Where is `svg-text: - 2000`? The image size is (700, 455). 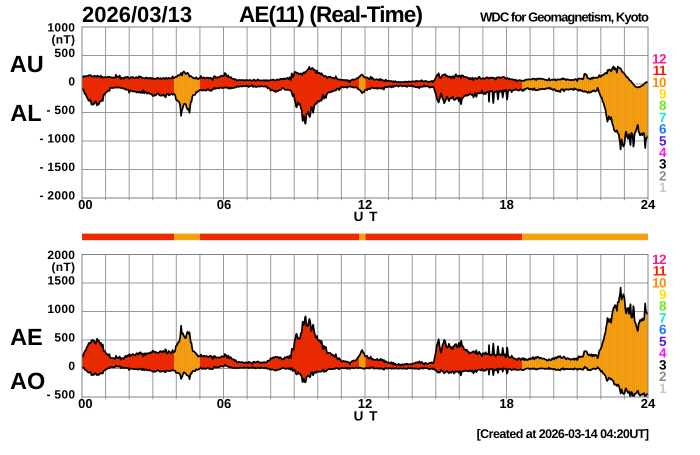
svg-text: - 2000 is located at coordinates (57, 196).